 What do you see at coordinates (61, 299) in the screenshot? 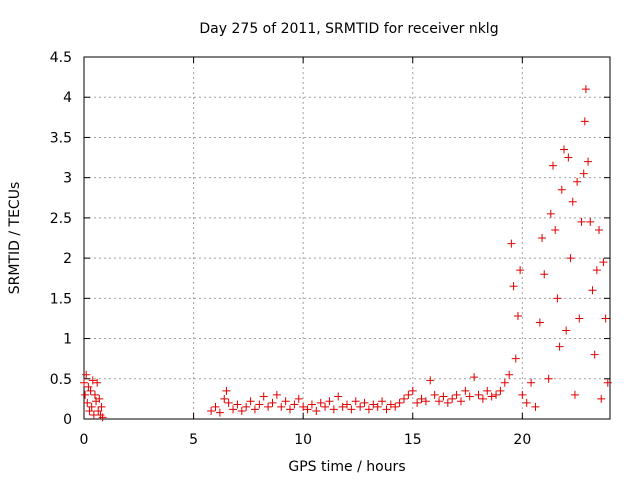
I see `y-tick-label: 1.5` at bounding box center [61, 299].